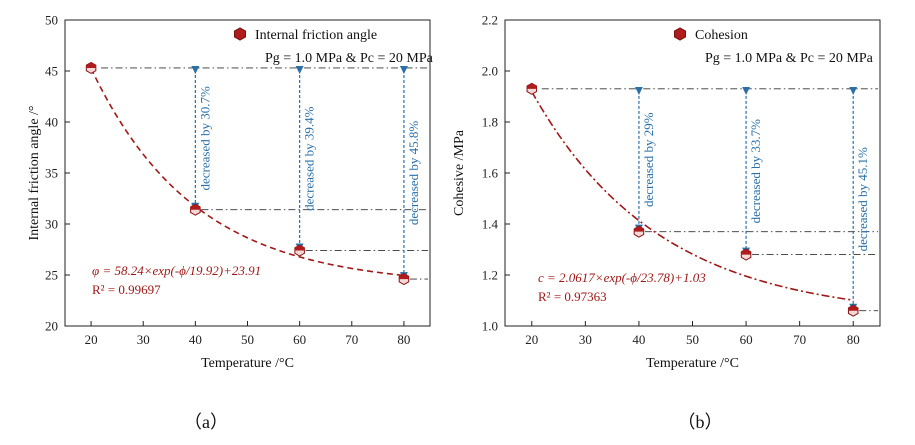 Image resolution: width=915 pixels, height=445 pixels. I want to click on panel-label-b: （b）, so click(700, 422).